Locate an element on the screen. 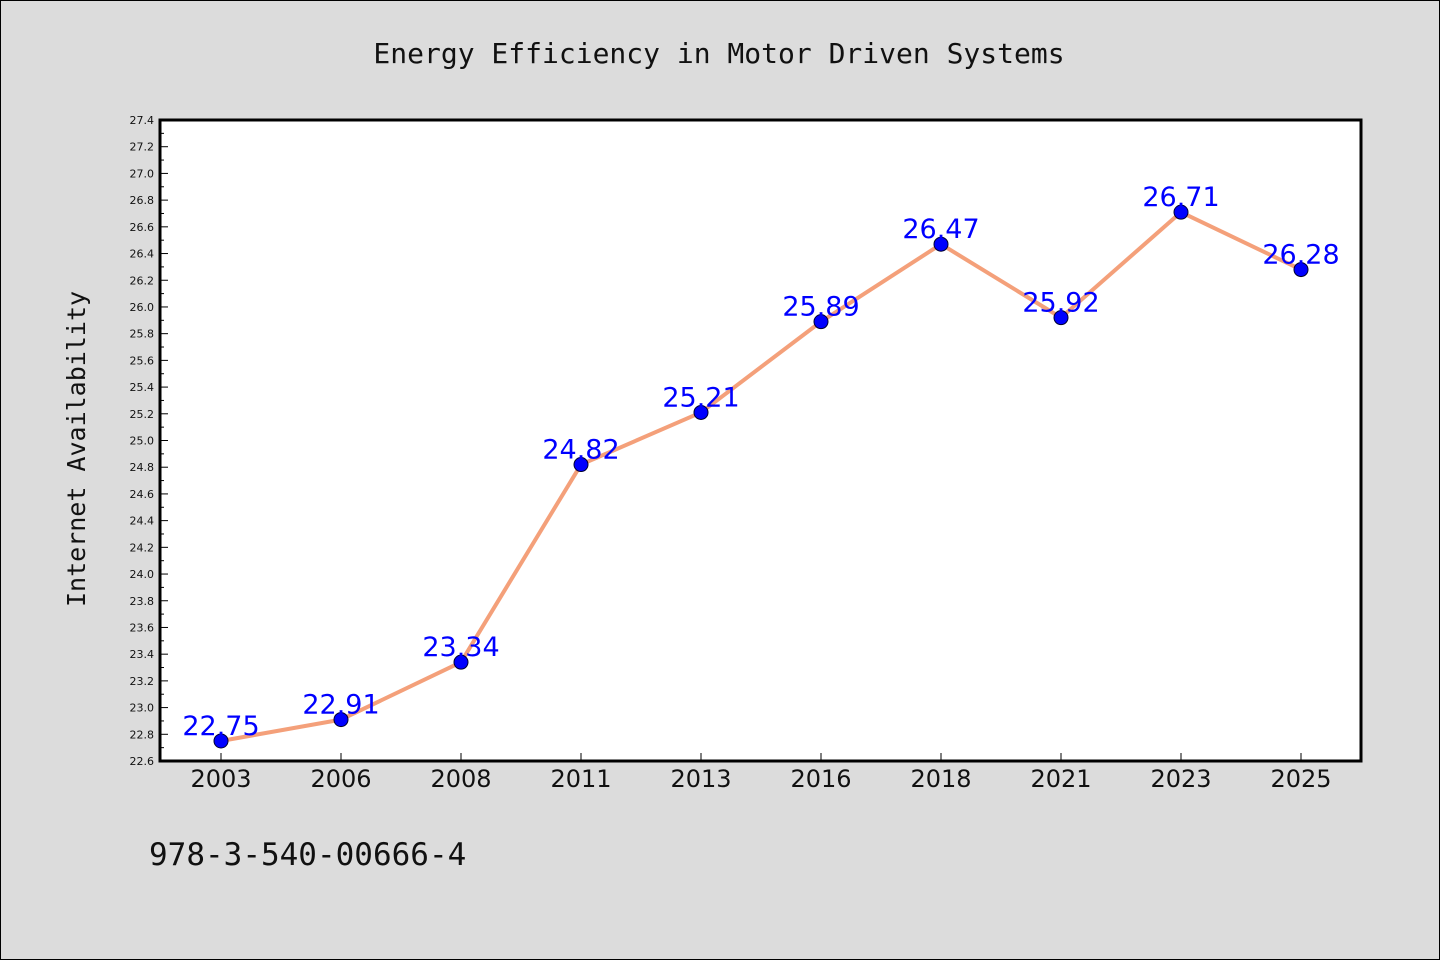  y-tick-label: 26.2 is located at coordinates (142, 280).